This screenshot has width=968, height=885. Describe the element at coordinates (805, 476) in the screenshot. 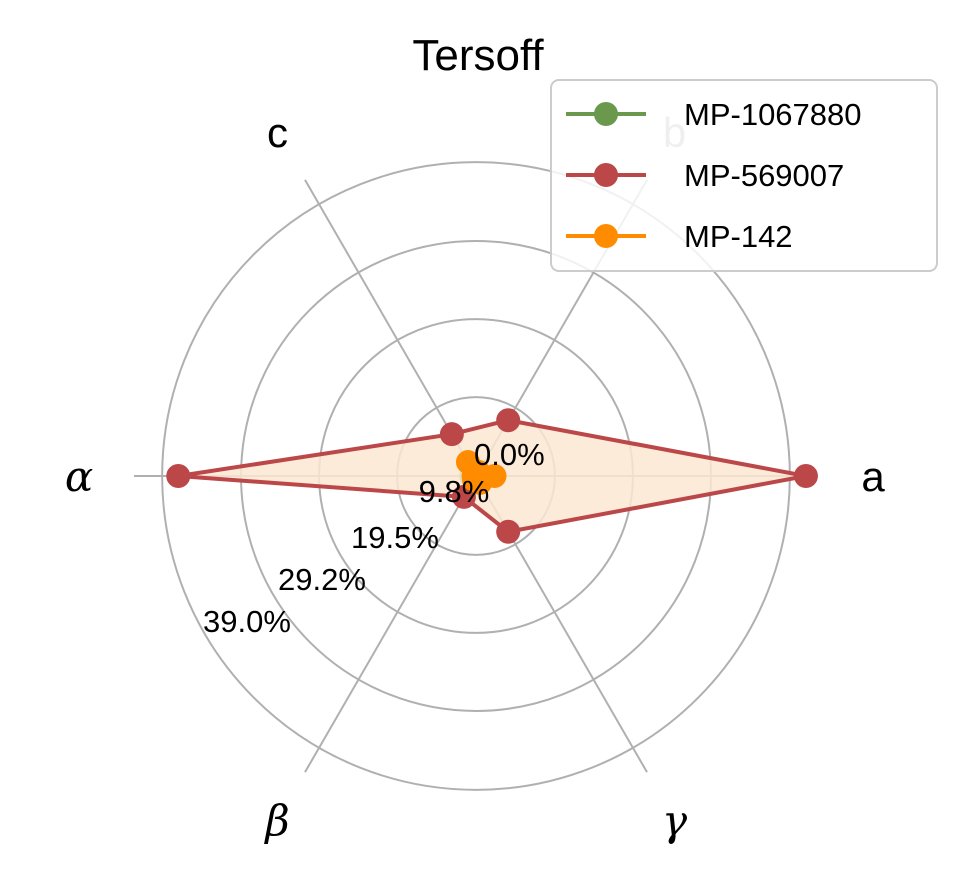

I see `data-point-a` at that location.